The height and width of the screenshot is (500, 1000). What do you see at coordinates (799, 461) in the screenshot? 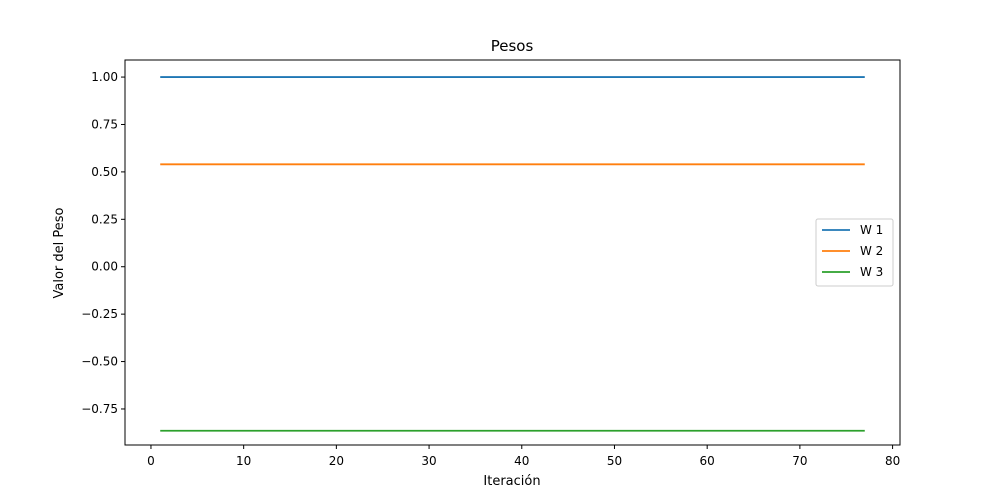
I see `x-tick-label: 70` at bounding box center [799, 461].